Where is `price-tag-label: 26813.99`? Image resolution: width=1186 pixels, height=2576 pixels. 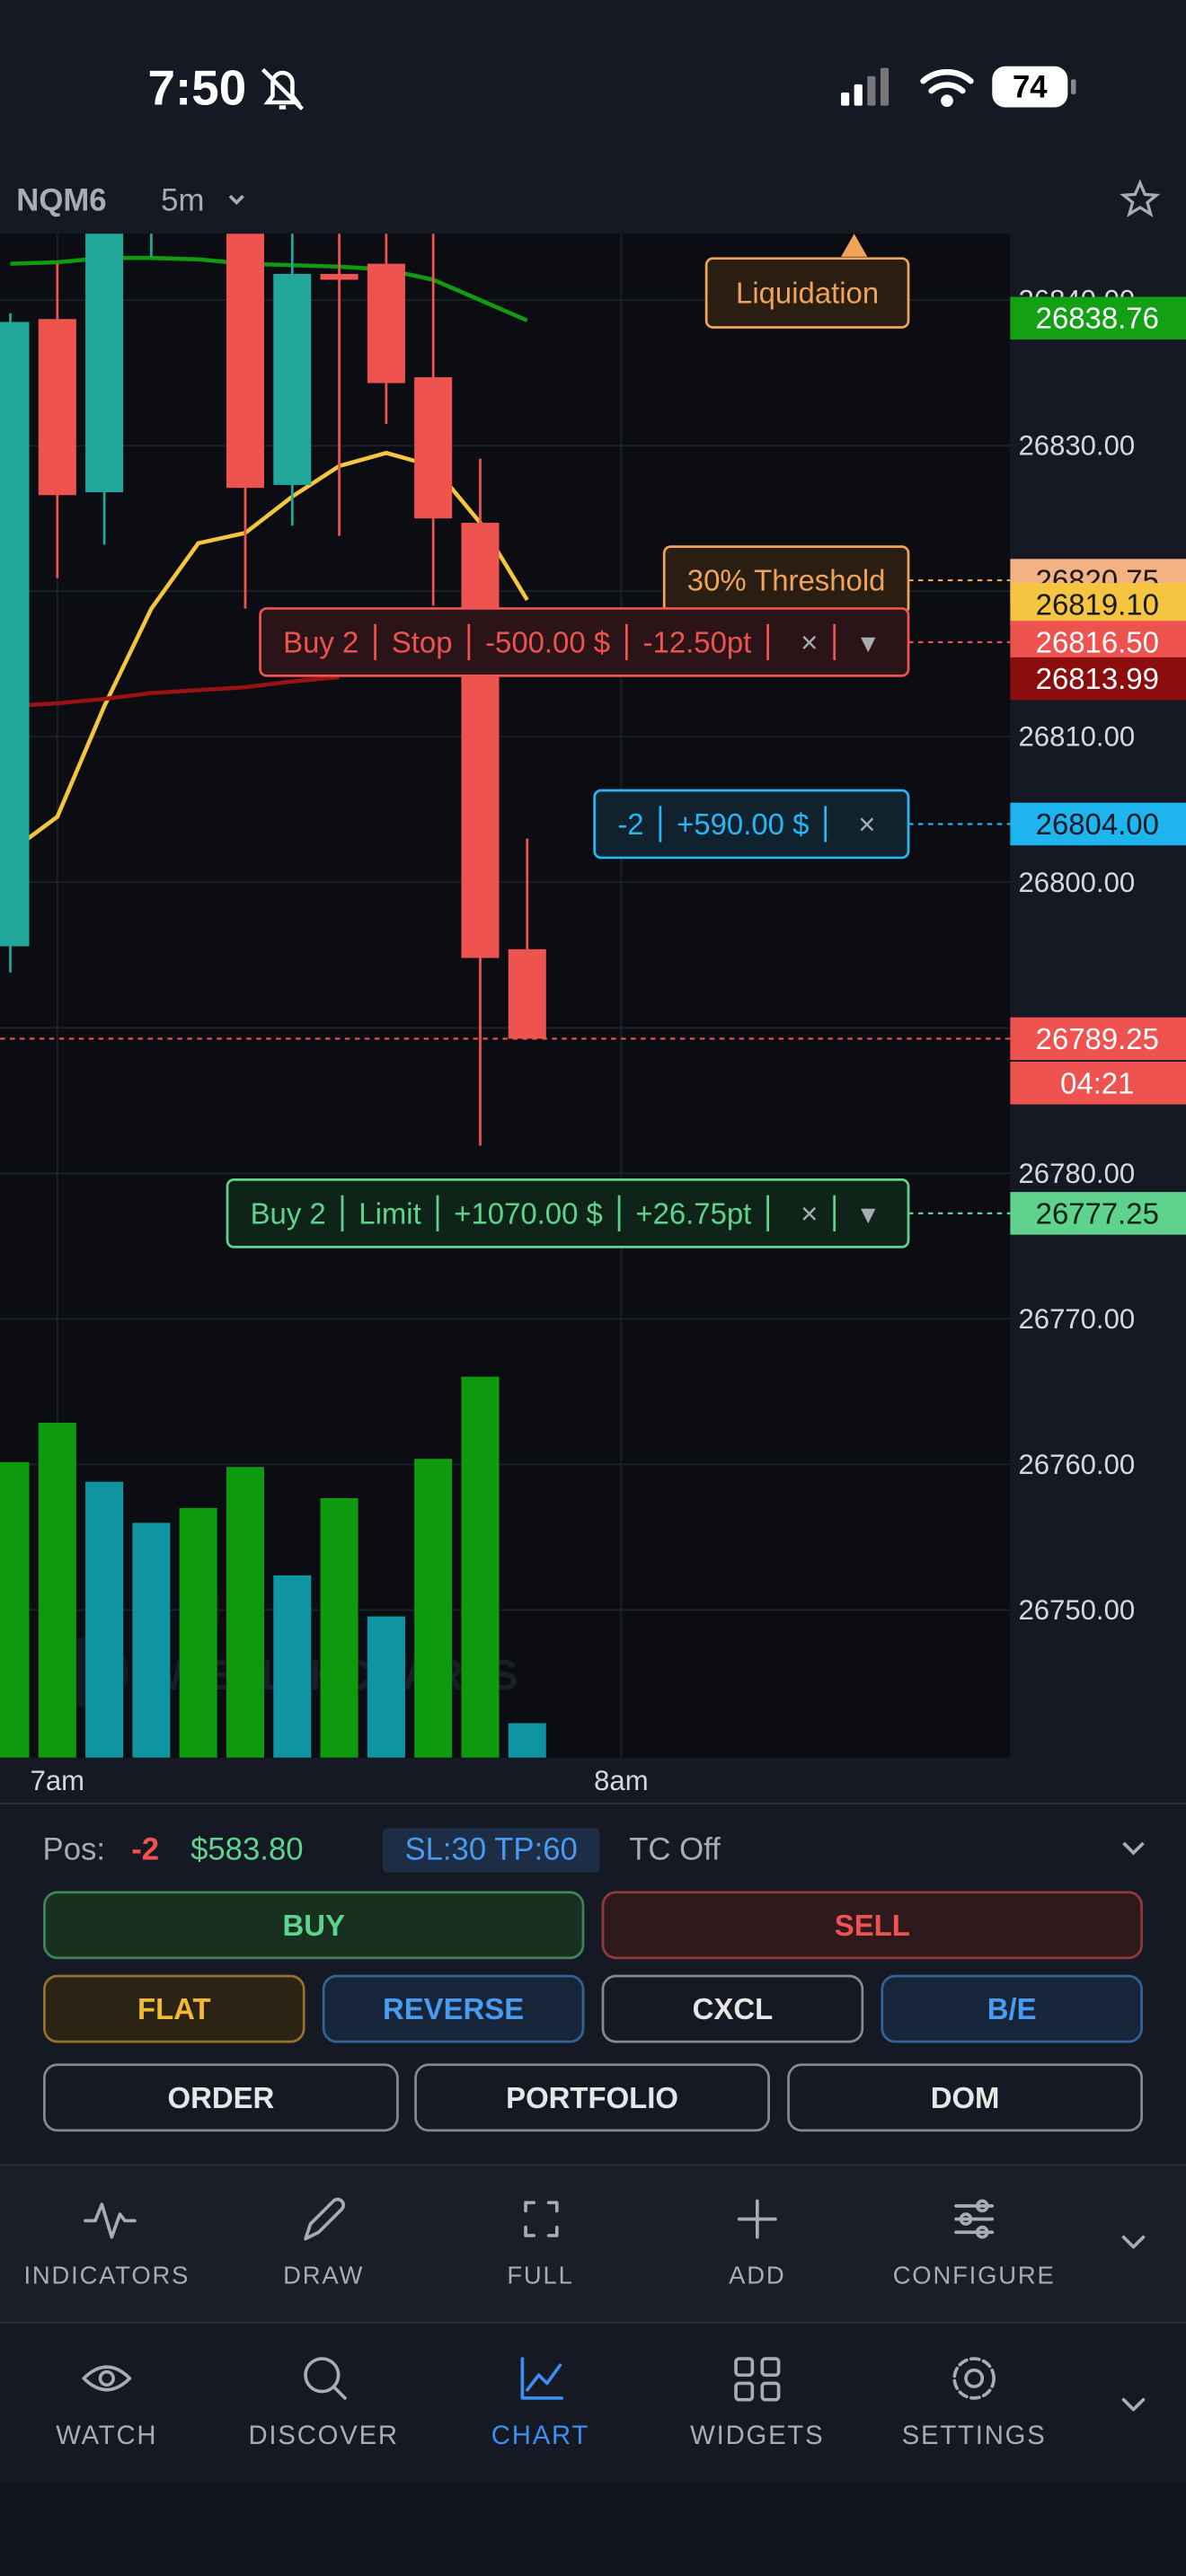 price-tag-label: 26813.99 is located at coordinates (1097, 678).